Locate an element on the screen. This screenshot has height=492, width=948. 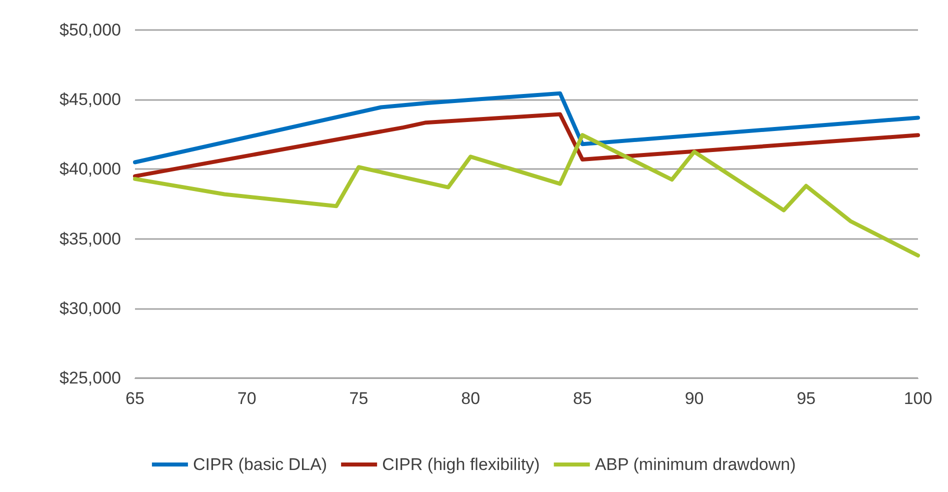
x-tick-label: 100 is located at coordinates (918, 398).